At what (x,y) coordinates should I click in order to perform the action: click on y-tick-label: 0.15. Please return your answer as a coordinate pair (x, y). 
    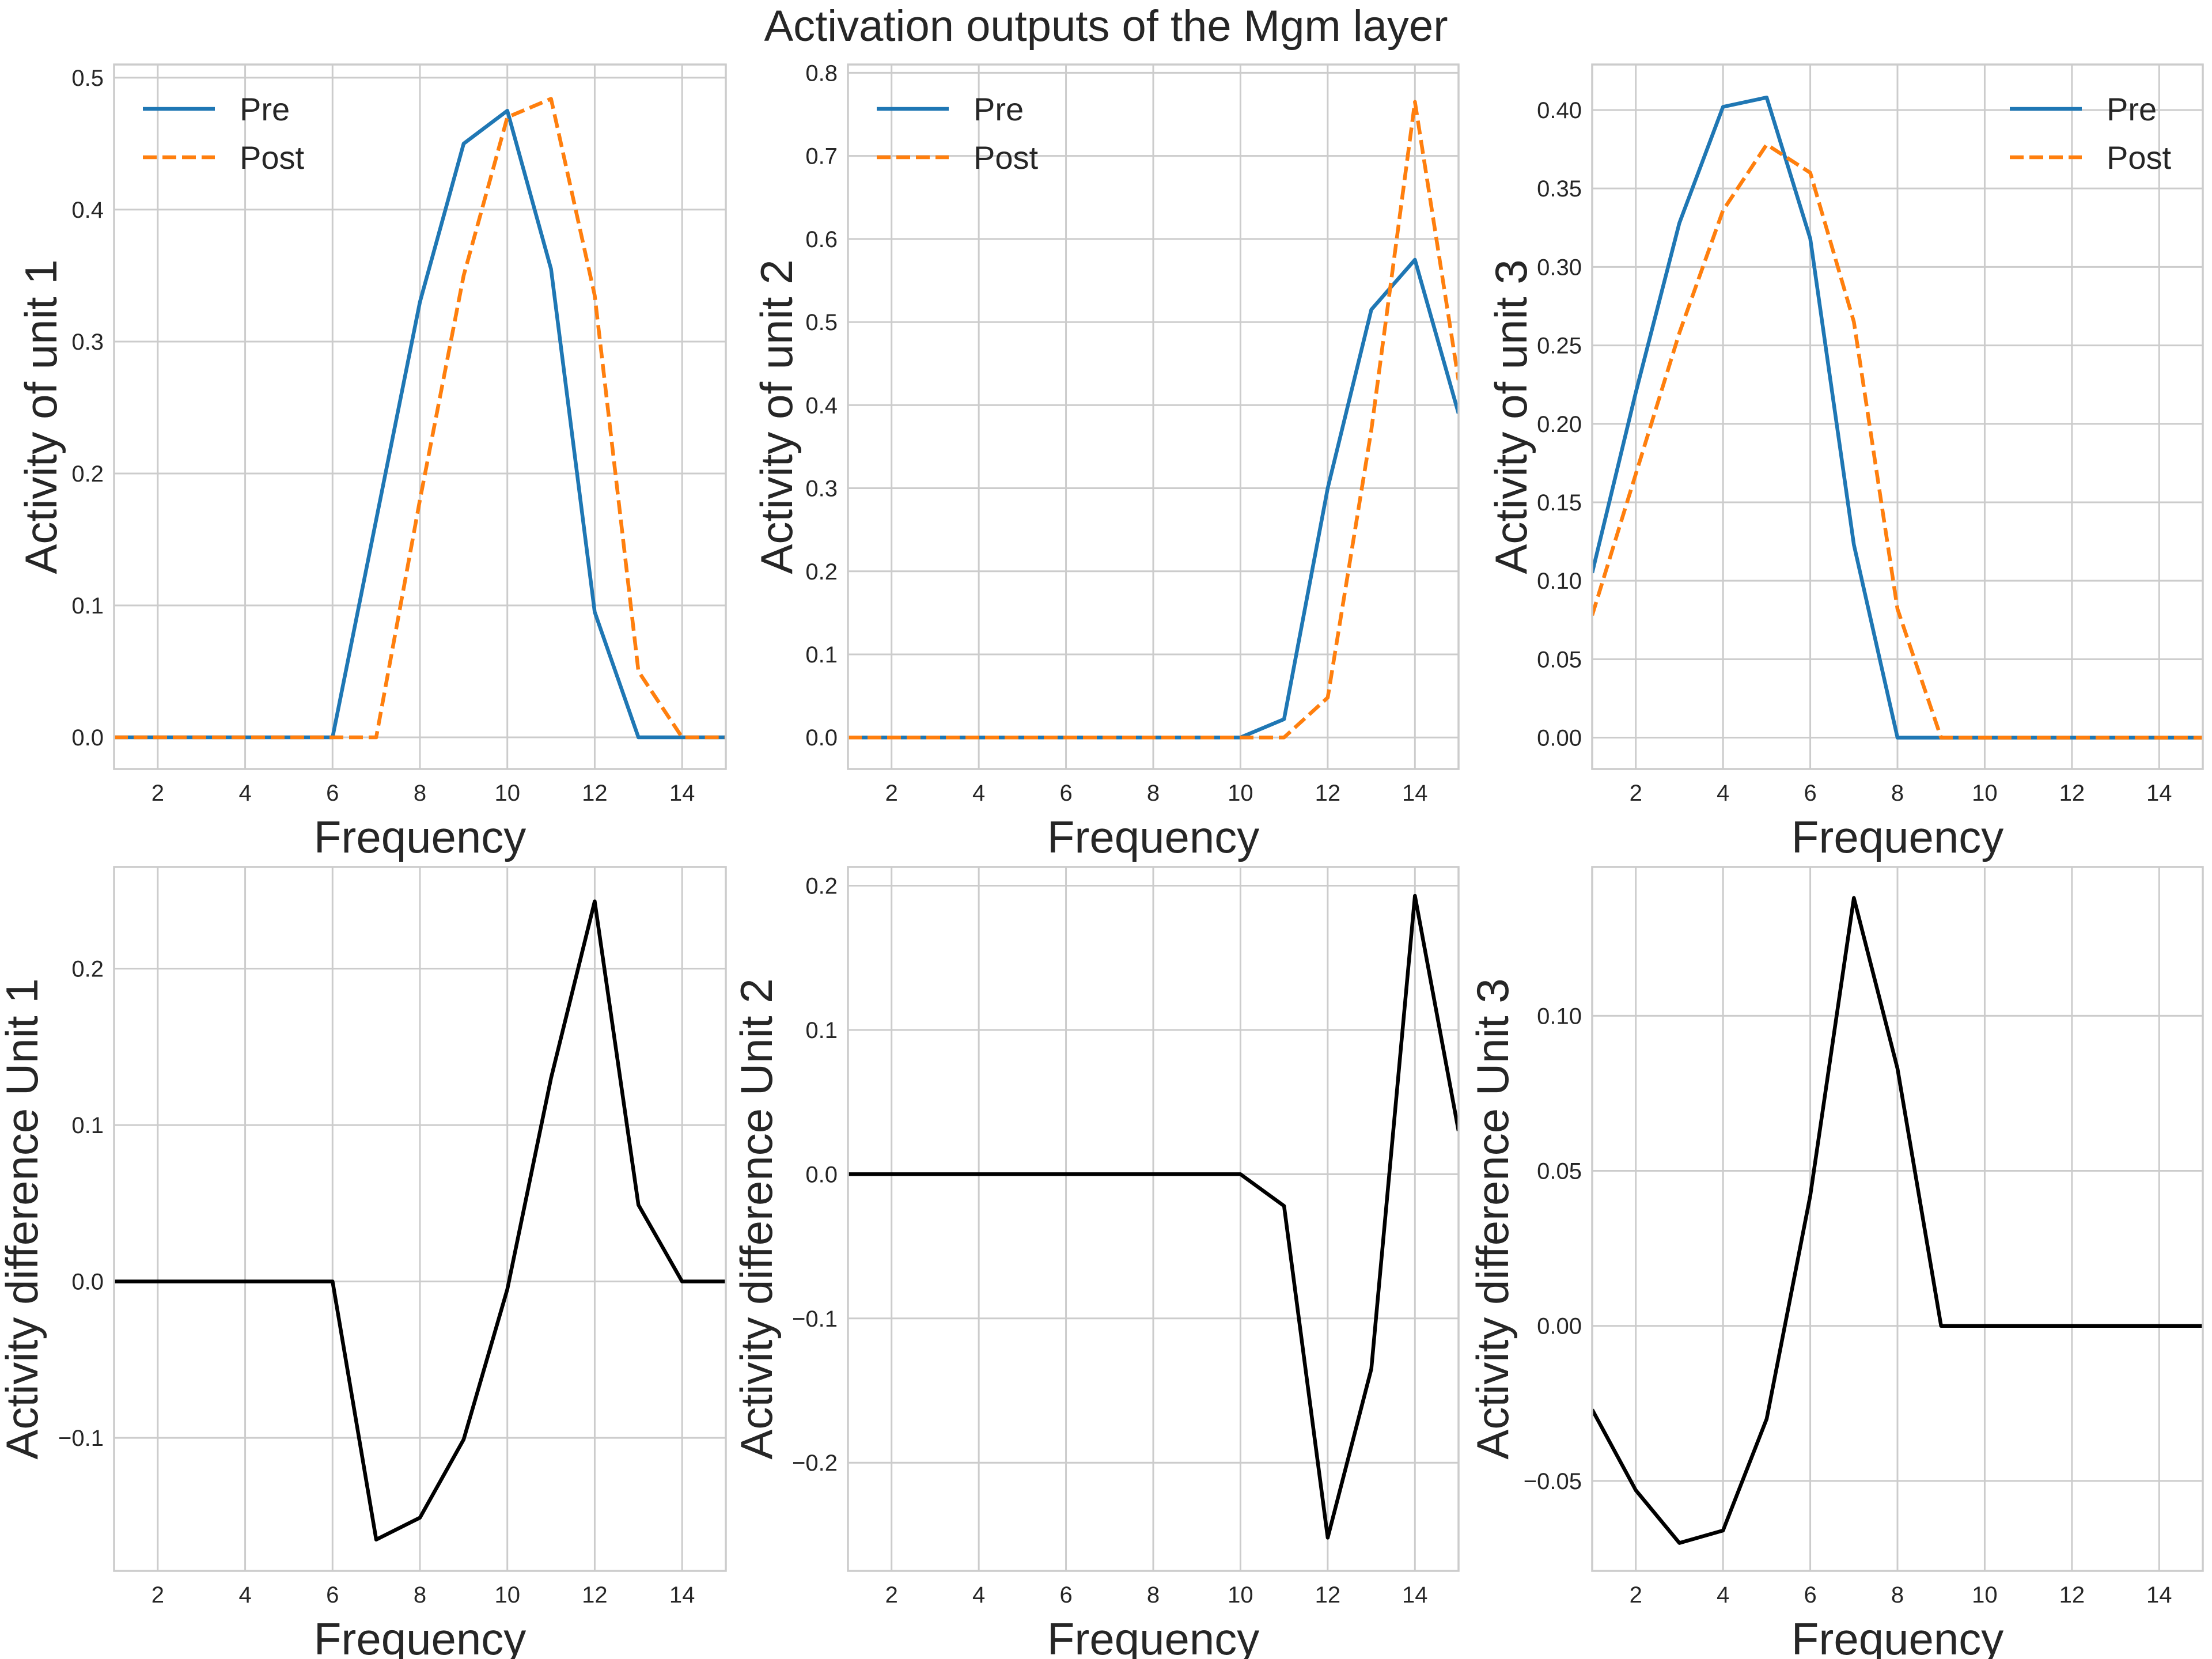
    Looking at the image, I should click on (1559, 503).